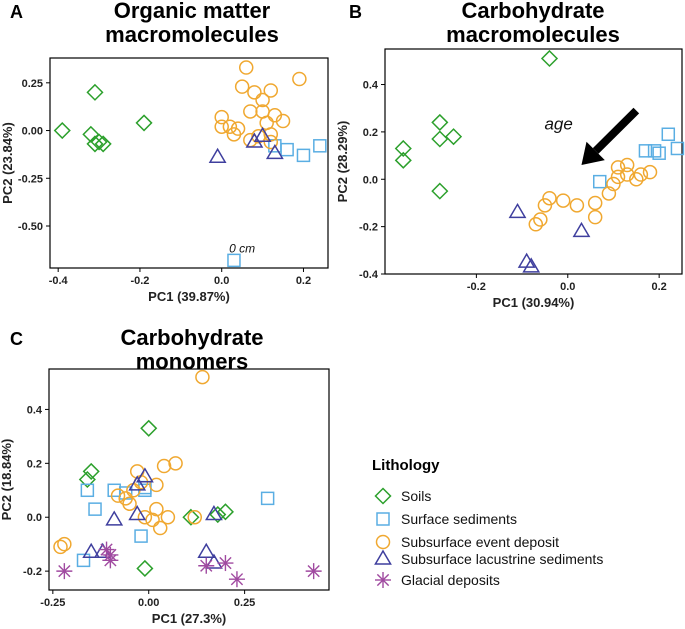 The image size is (685, 629). What do you see at coordinates (370, 133) in the screenshot?
I see `y-tick-label: 0.2` at bounding box center [370, 133].